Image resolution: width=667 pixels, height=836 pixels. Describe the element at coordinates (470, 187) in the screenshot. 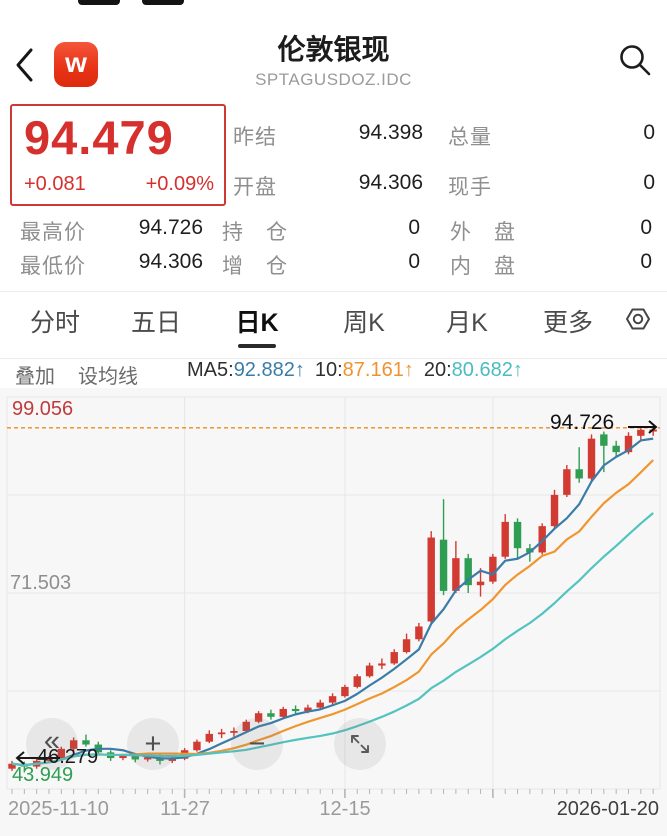

I see `stat-label: 现手` at that location.